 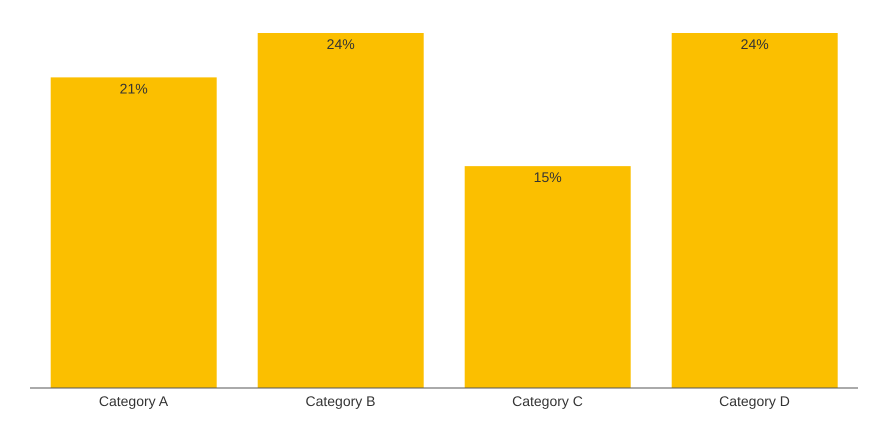 I want to click on x-tick-label: Category B, so click(x=340, y=400).